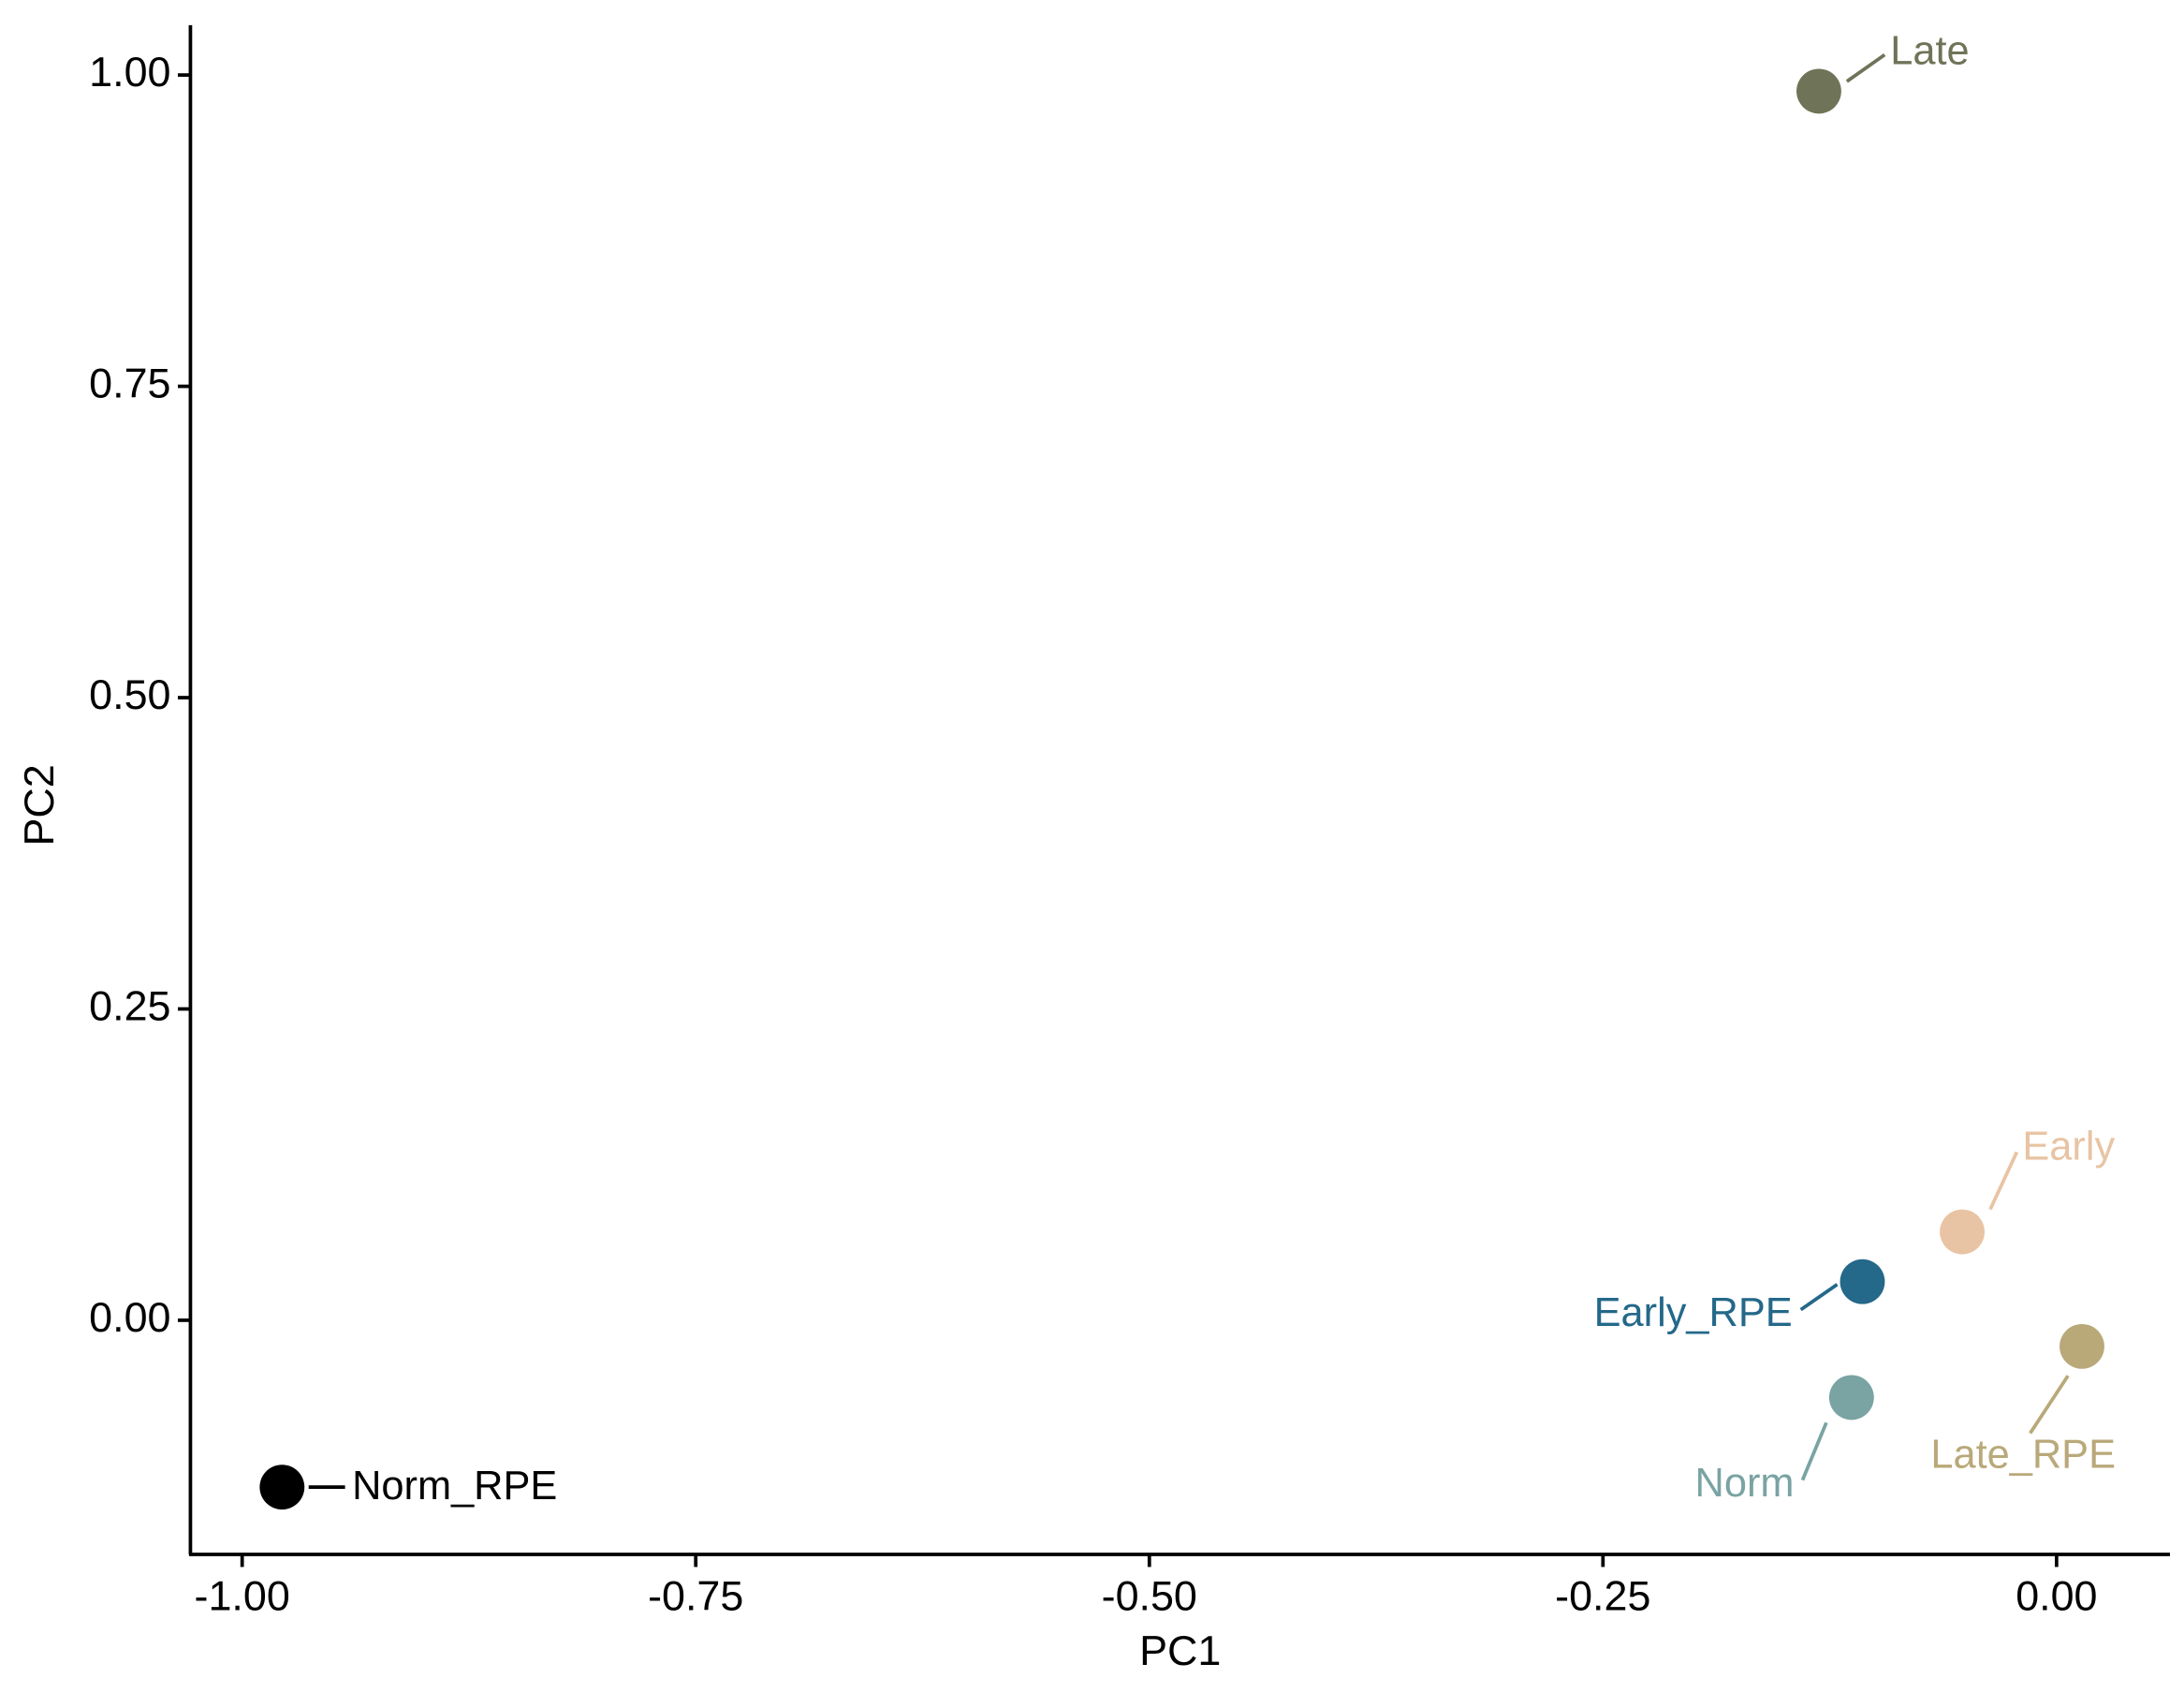 The height and width of the screenshot is (1693, 2184). I want to click on y-axis-title: PC2, so click(39, 805).